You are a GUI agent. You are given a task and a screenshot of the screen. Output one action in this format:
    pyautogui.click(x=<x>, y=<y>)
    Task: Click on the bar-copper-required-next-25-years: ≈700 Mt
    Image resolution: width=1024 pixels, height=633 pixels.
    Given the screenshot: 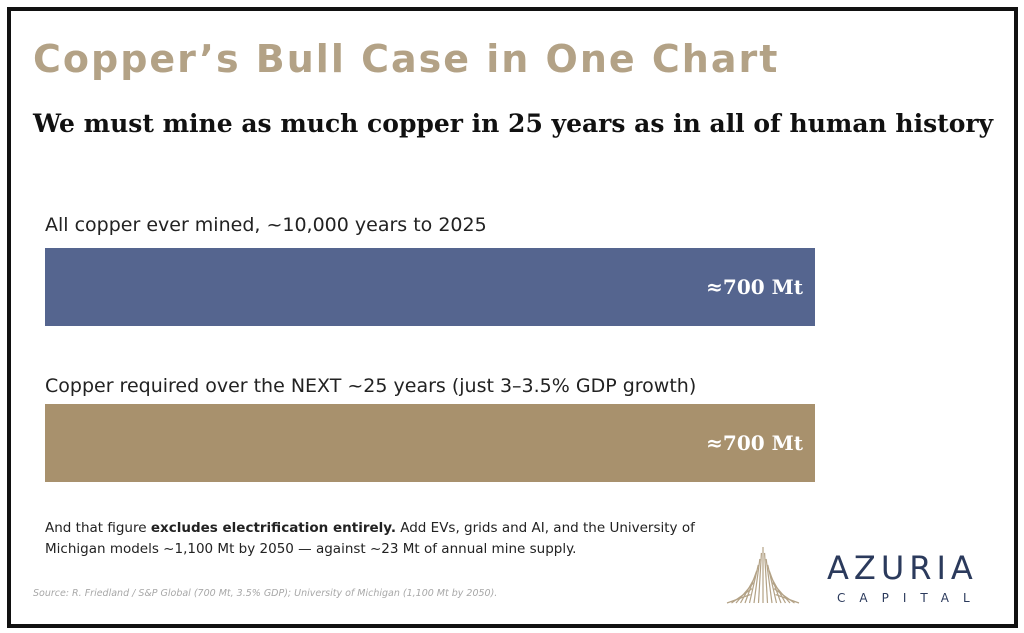 What is the action you would take?
    pyautogui.click(x=430, y=443)
    